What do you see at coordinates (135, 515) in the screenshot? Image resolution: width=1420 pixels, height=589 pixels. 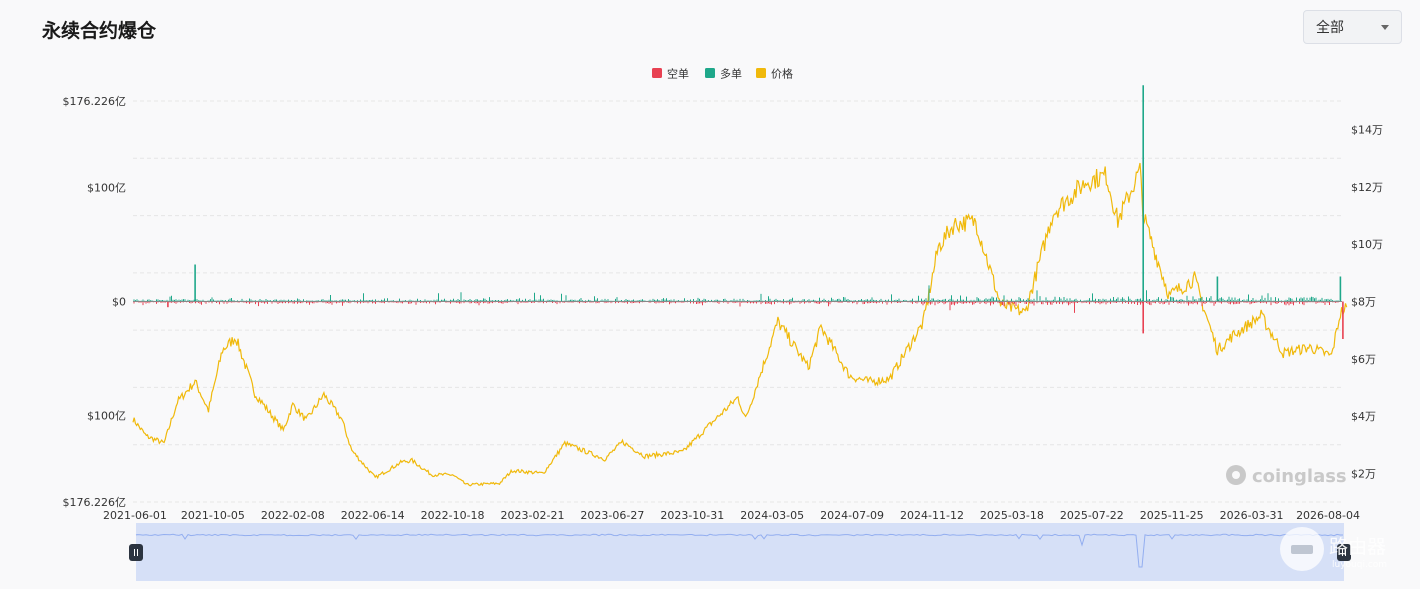 I see `x-tick-label: 2021-06-01` at bounding box center [135, 515].